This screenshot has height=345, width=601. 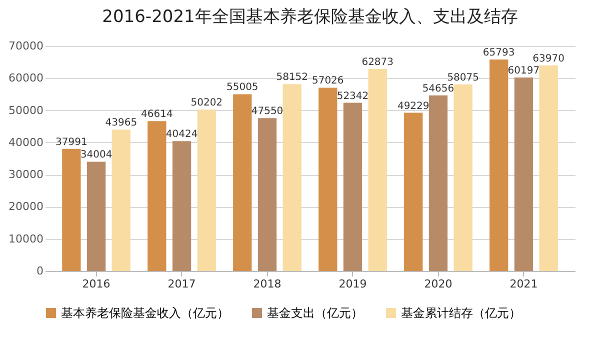 I want to click on x-tick-label: 2018, so click(x=267, y=284).